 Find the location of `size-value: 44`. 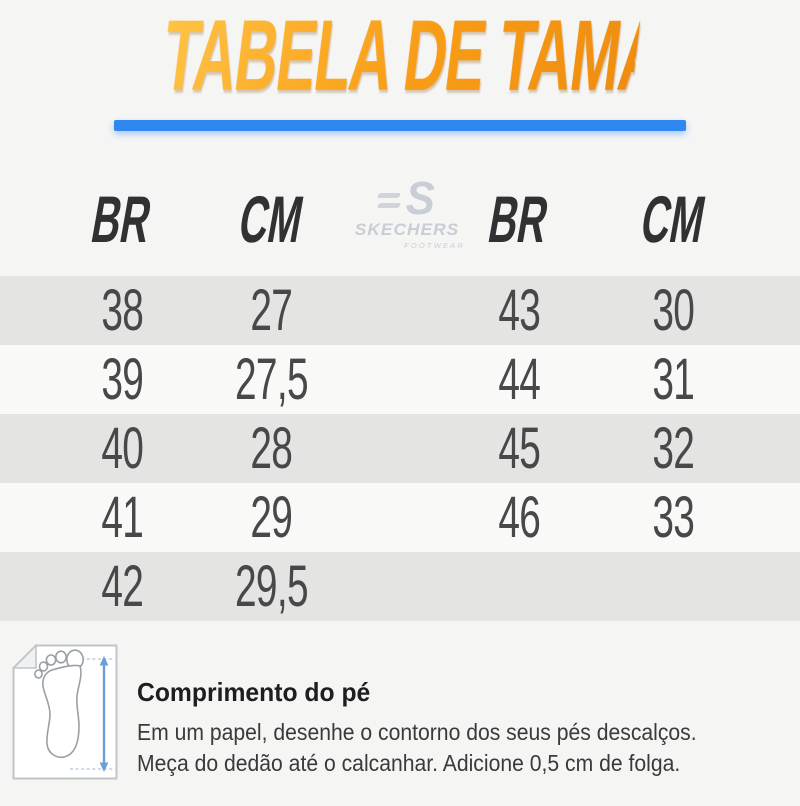

size-value: 44 is located at coordinates (519, 379).